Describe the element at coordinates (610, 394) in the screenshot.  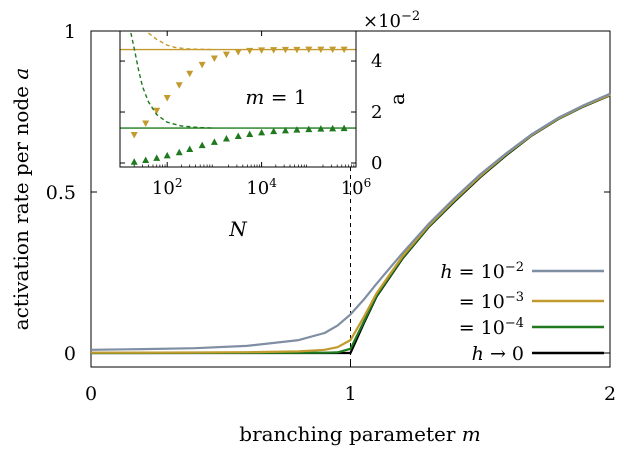
I see `x-tick-label: 2` at that location.